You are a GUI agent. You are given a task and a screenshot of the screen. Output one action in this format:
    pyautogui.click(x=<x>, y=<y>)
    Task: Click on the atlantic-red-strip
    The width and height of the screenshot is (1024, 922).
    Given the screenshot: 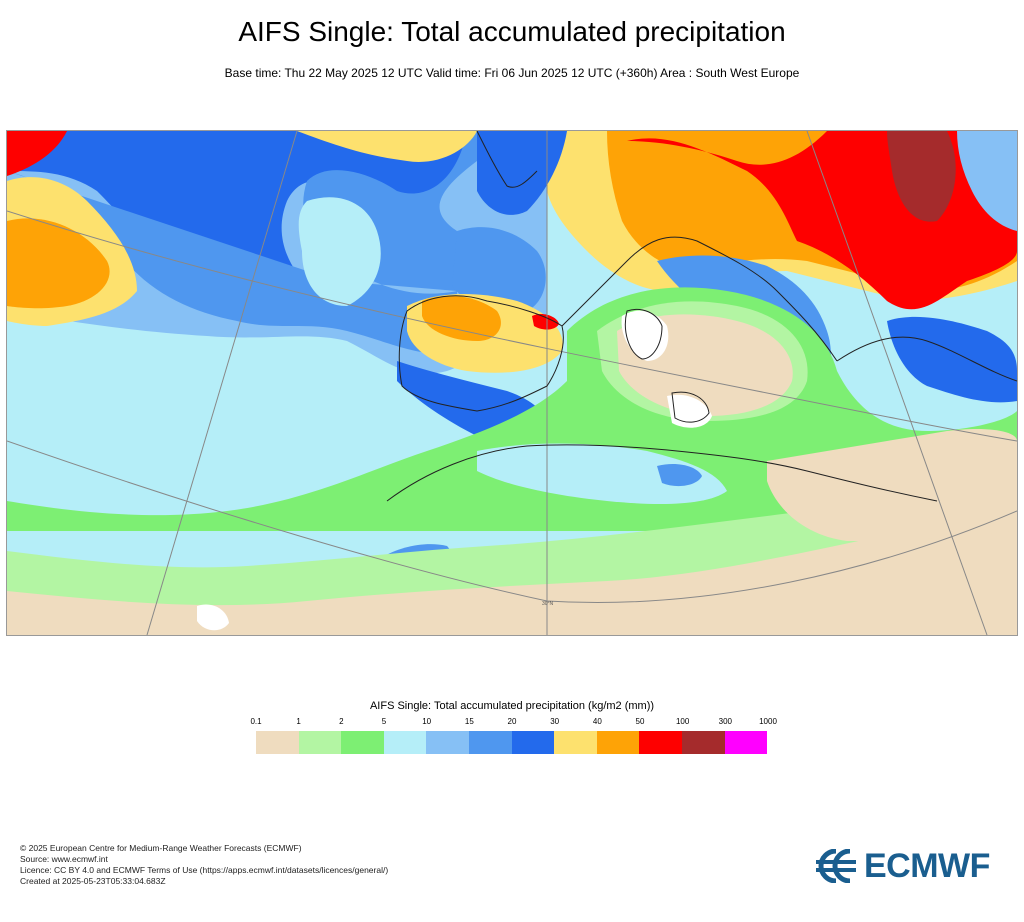 What is the action you would take?
    pyautogui.click(x=37, y=153)
    